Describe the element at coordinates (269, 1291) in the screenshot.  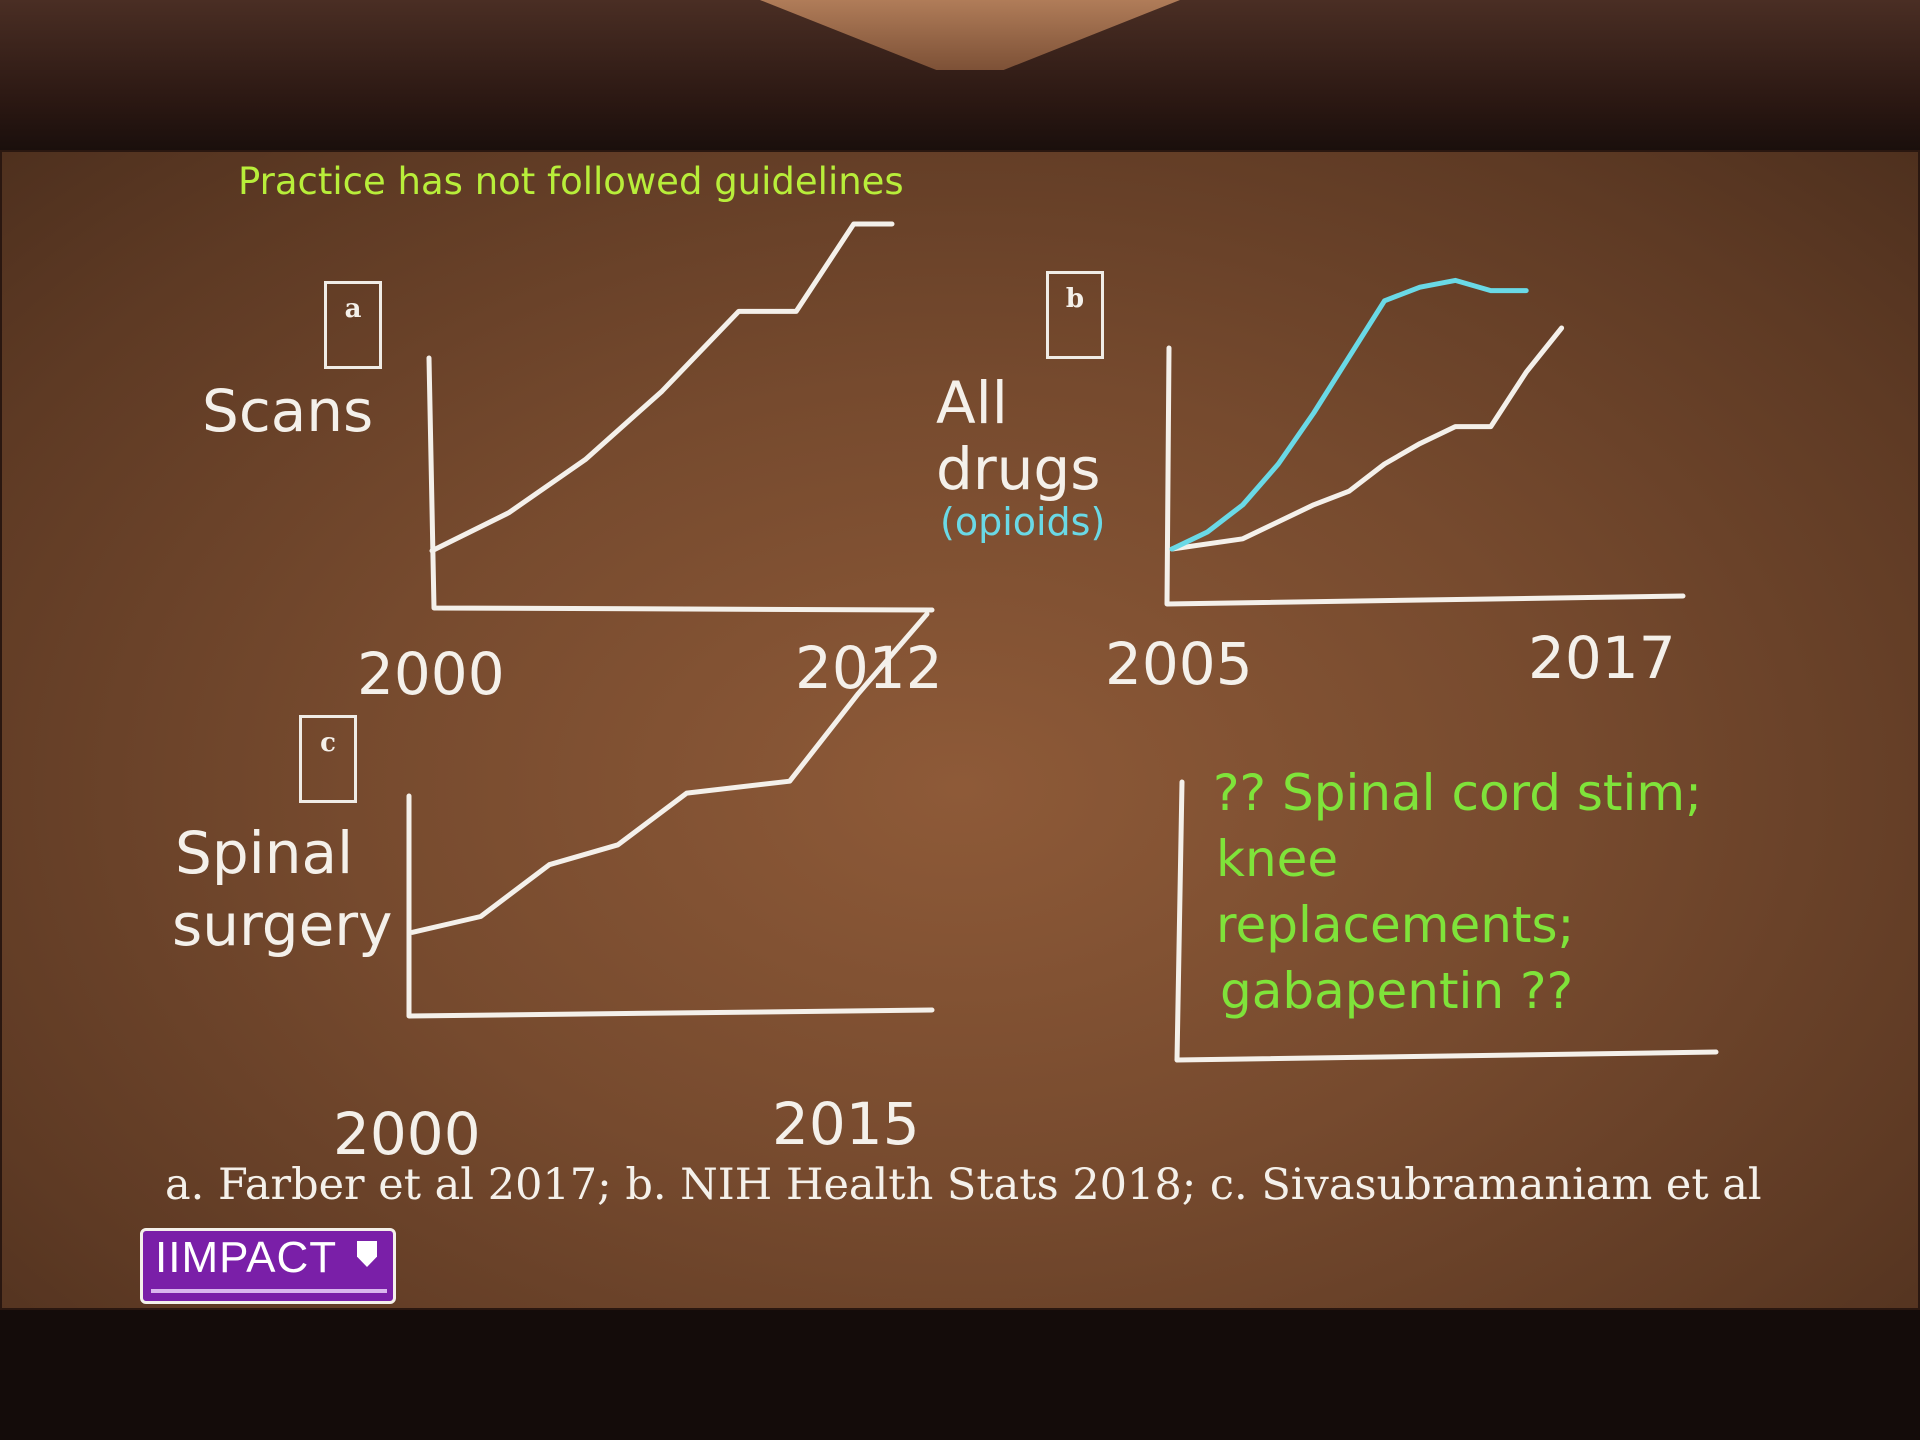
I see `logo-strip` at that location.